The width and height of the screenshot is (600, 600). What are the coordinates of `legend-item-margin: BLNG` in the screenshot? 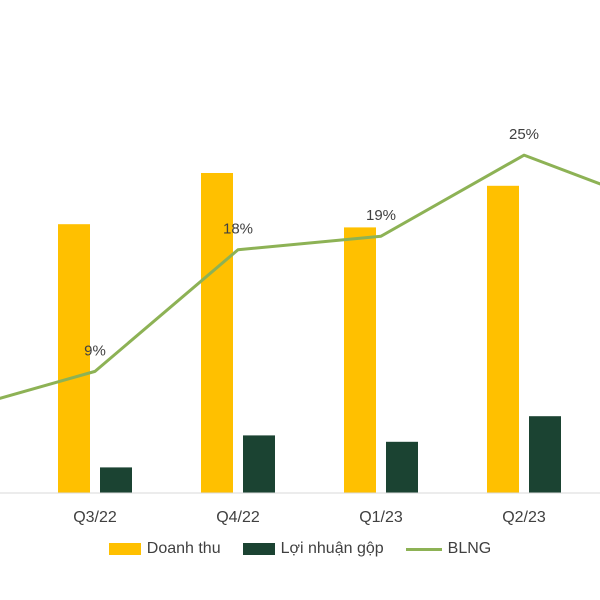 It's located at (448, 549).